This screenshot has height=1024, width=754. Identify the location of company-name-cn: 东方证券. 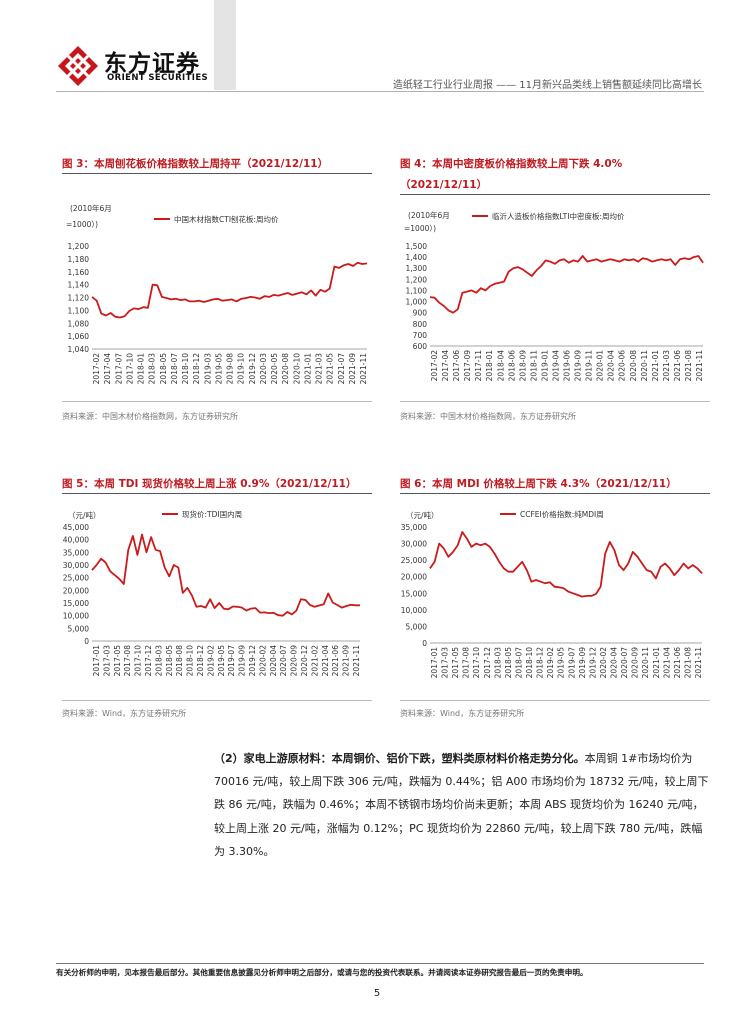
(152, 64).